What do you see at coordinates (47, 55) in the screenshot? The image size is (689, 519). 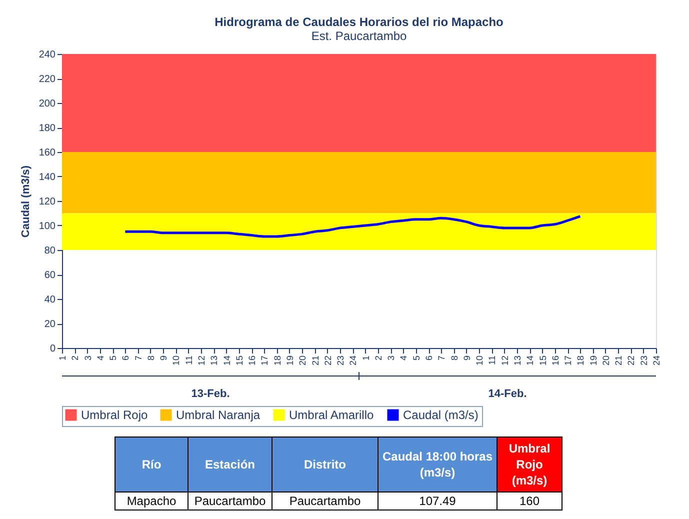 I see `y-tick-label: 240` at bounding box center [47, 55].